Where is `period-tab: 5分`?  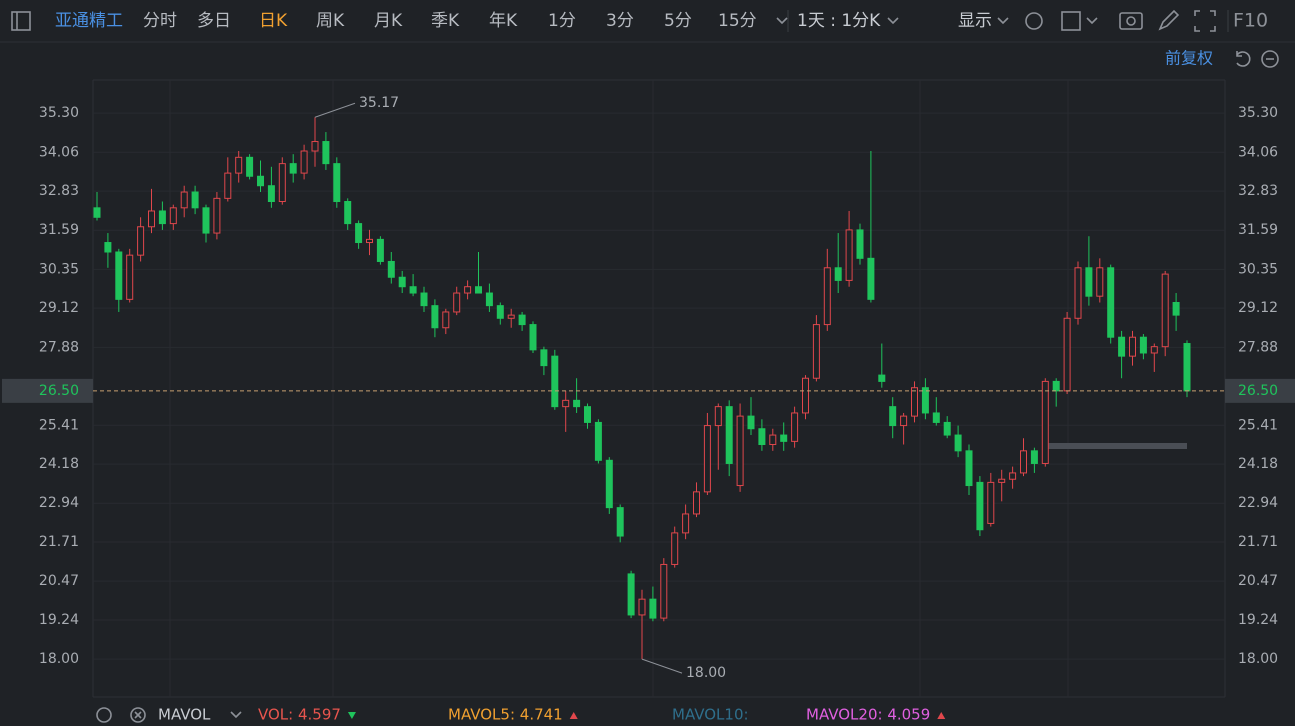 period-tab: 5分 is located at coordinates (678, 21).